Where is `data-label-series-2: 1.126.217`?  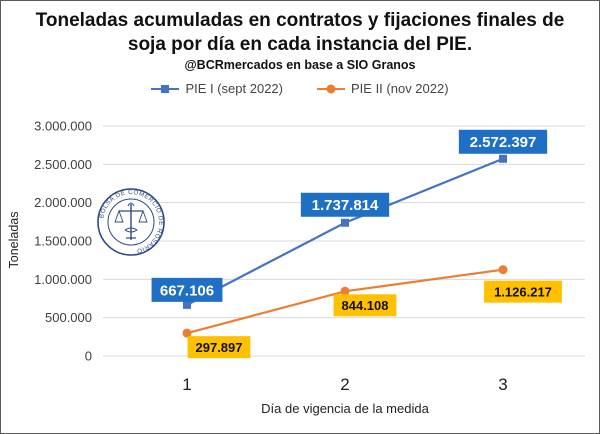
data-label-series-2: 1.126.217 is located at coordinates (523, 291).